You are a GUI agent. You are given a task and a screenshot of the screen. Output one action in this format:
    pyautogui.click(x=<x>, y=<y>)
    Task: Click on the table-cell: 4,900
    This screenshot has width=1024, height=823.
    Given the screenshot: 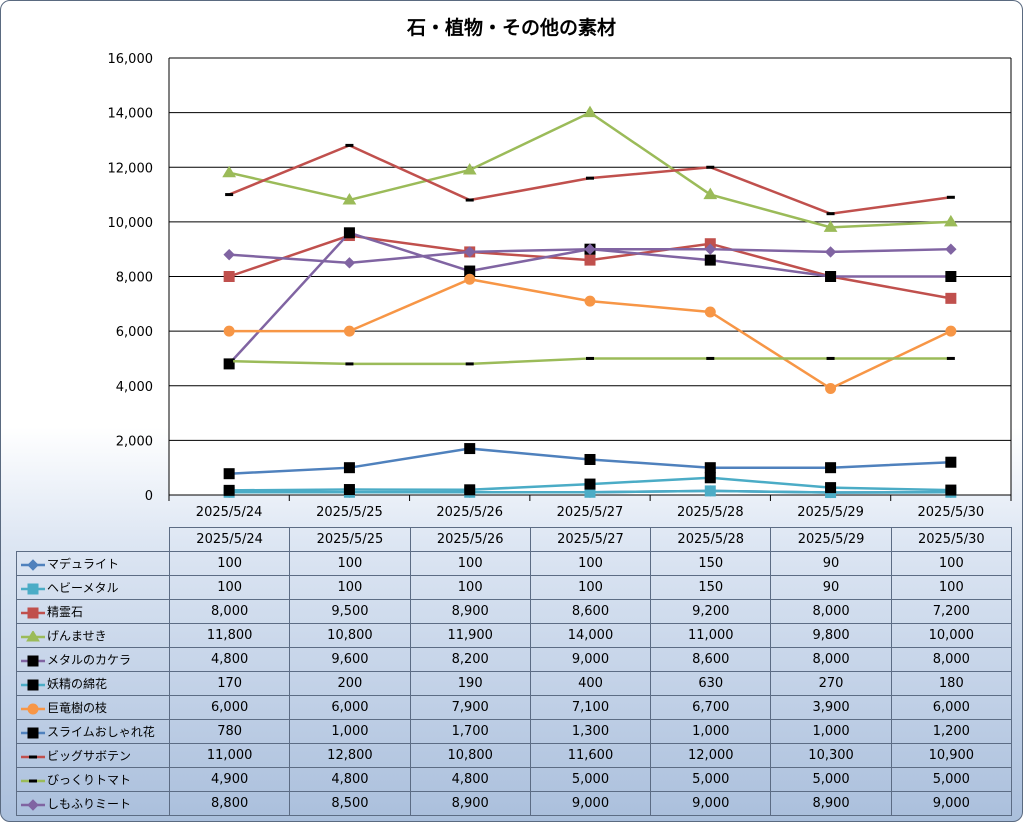 What is the action you would take?
    pyautogui.click(x=229, y=779)
    